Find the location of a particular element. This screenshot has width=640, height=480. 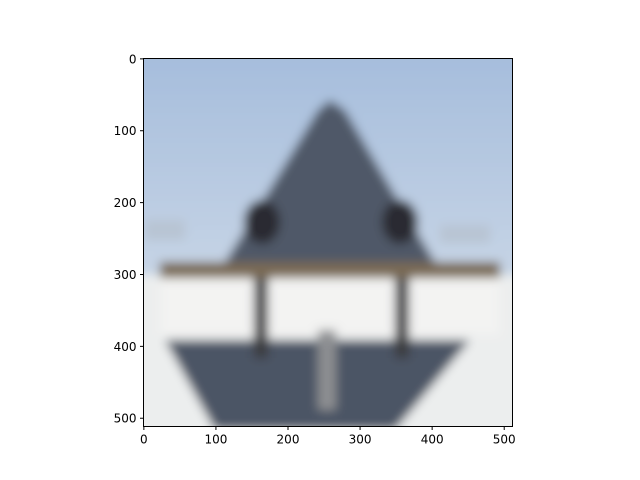

x-tick-label: 500 is located at coordinates (504, 440).